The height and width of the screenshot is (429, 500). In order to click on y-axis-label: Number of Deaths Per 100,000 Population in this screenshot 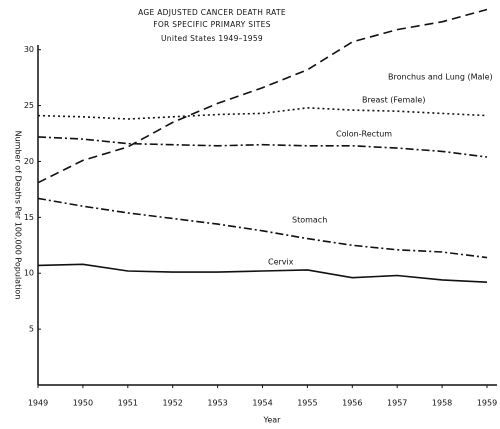, I will do `click(18, 215)`.